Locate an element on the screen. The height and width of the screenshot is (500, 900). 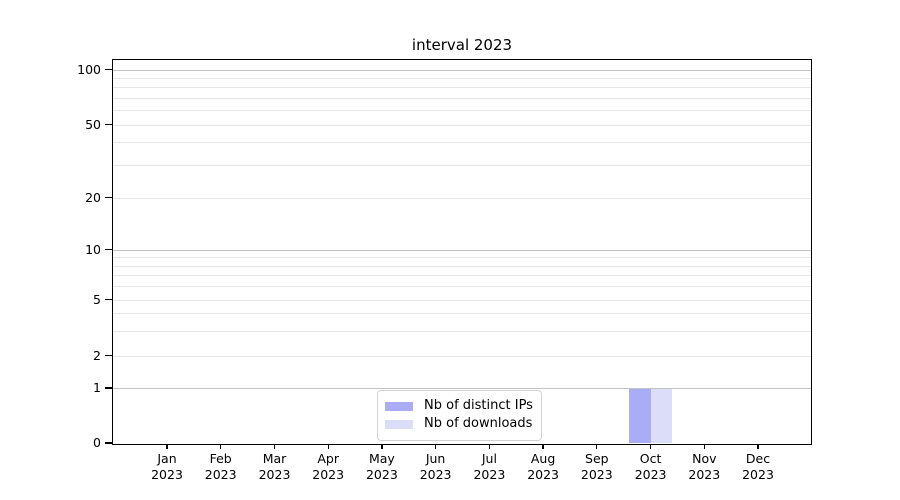
x-tick-month: Jan is located at coordinates (167, 458).